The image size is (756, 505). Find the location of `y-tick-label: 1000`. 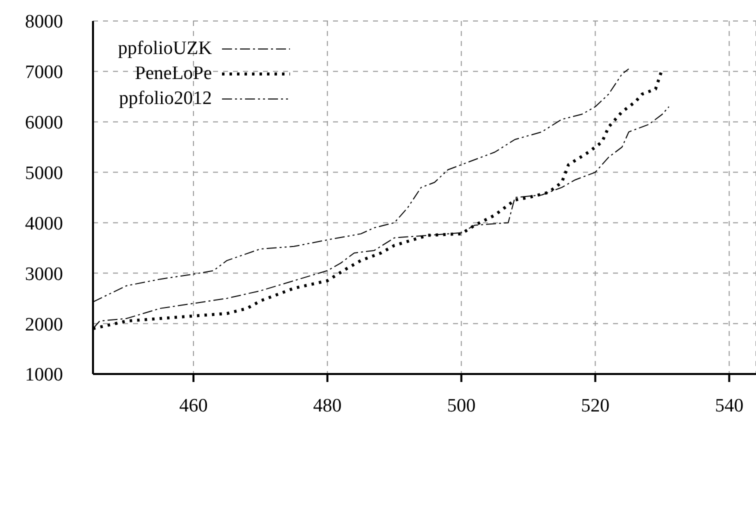

y-tick-label: 1000 is located at coordinates (44, 375).